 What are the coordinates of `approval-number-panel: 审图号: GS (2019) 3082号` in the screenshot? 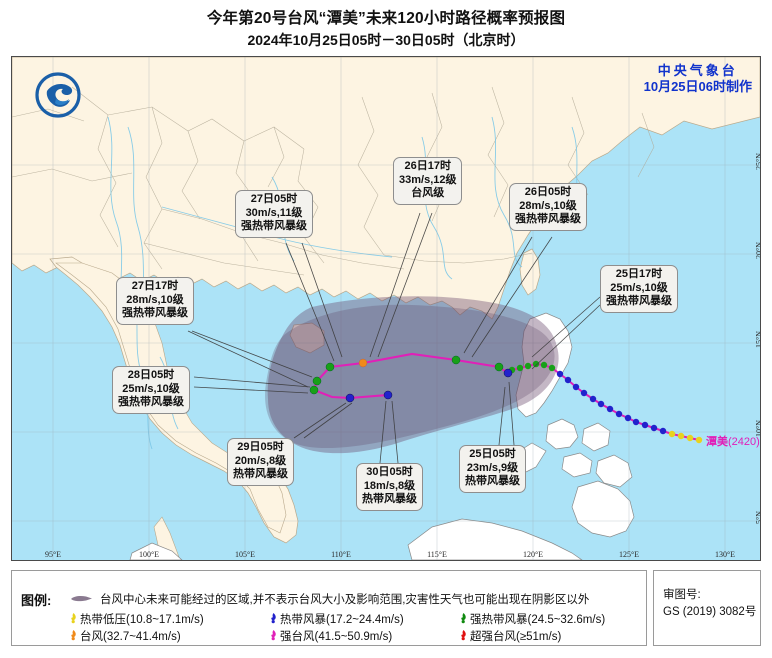 It's located at (707, 608).